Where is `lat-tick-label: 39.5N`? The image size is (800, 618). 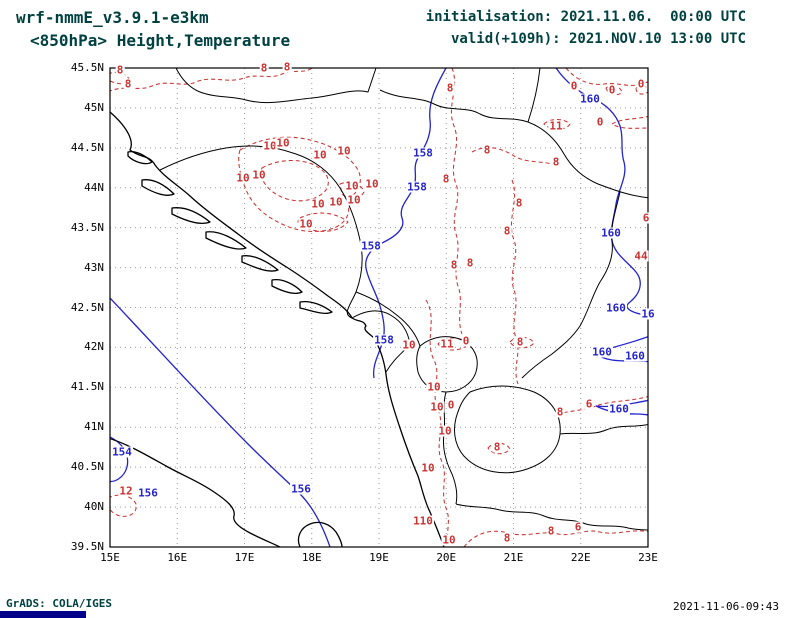
lat-tick-label: 39.5N is located at coordinates (87, 546).